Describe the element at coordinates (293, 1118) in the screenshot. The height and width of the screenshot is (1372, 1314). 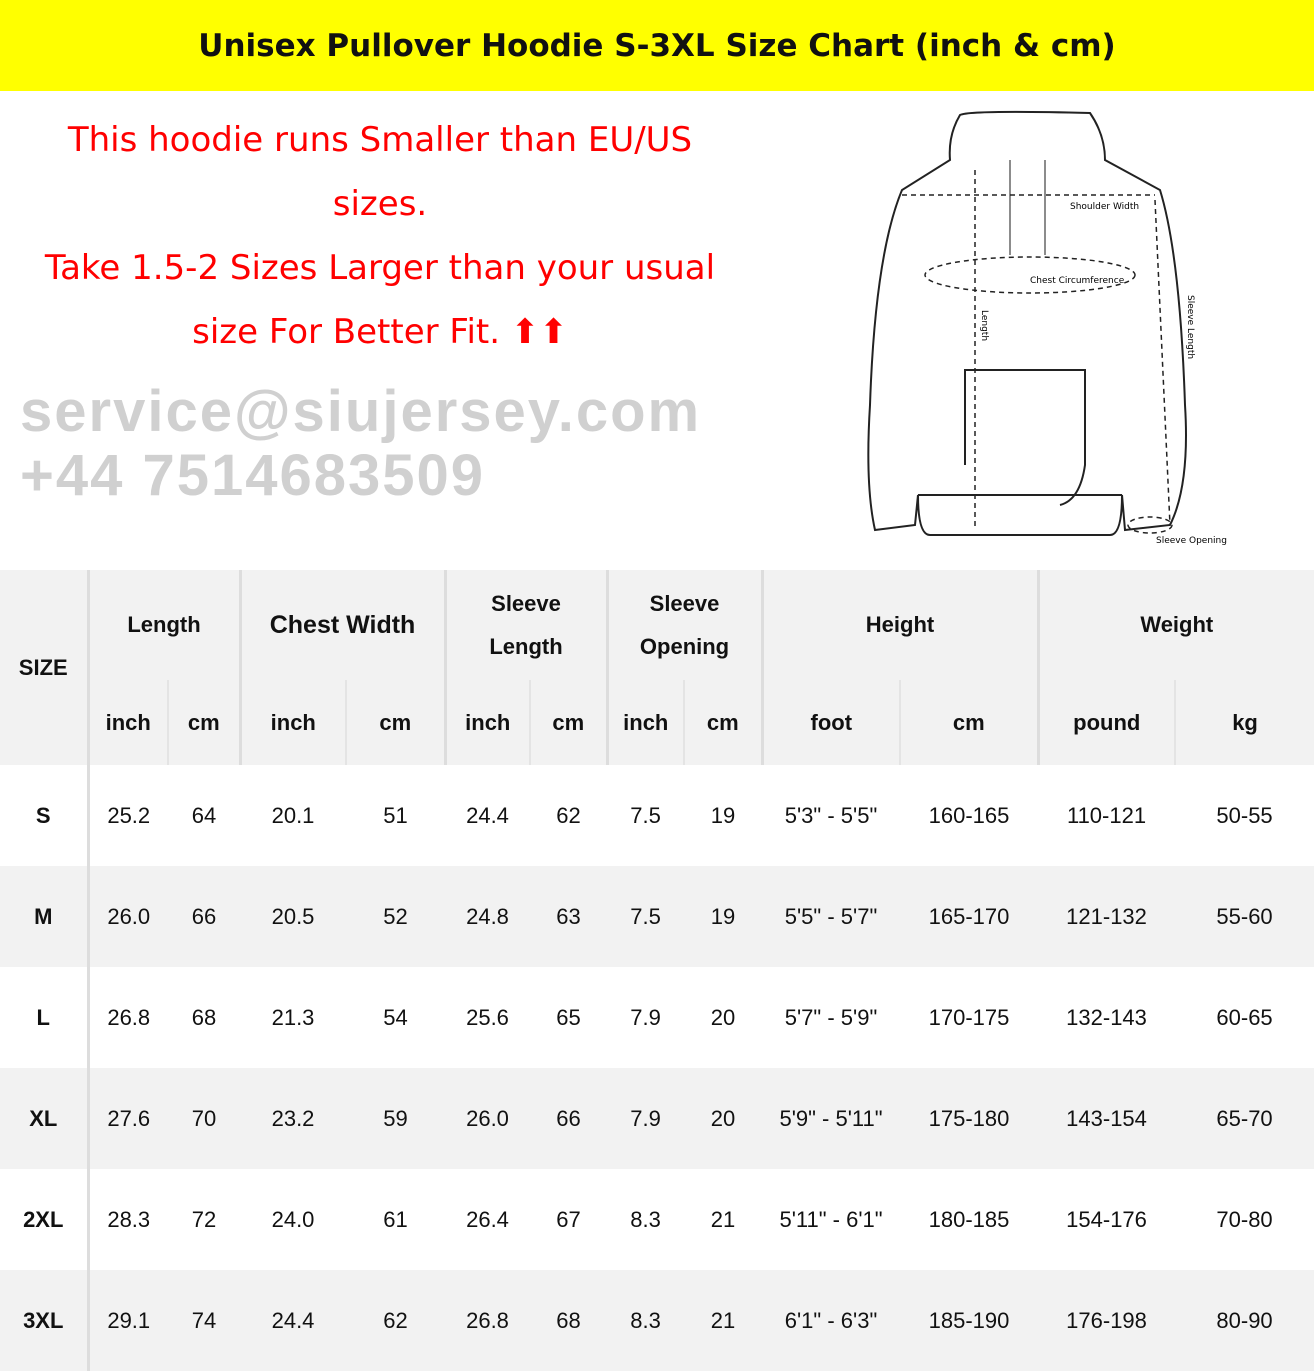
I see `value-cell: 23.2` at that location.